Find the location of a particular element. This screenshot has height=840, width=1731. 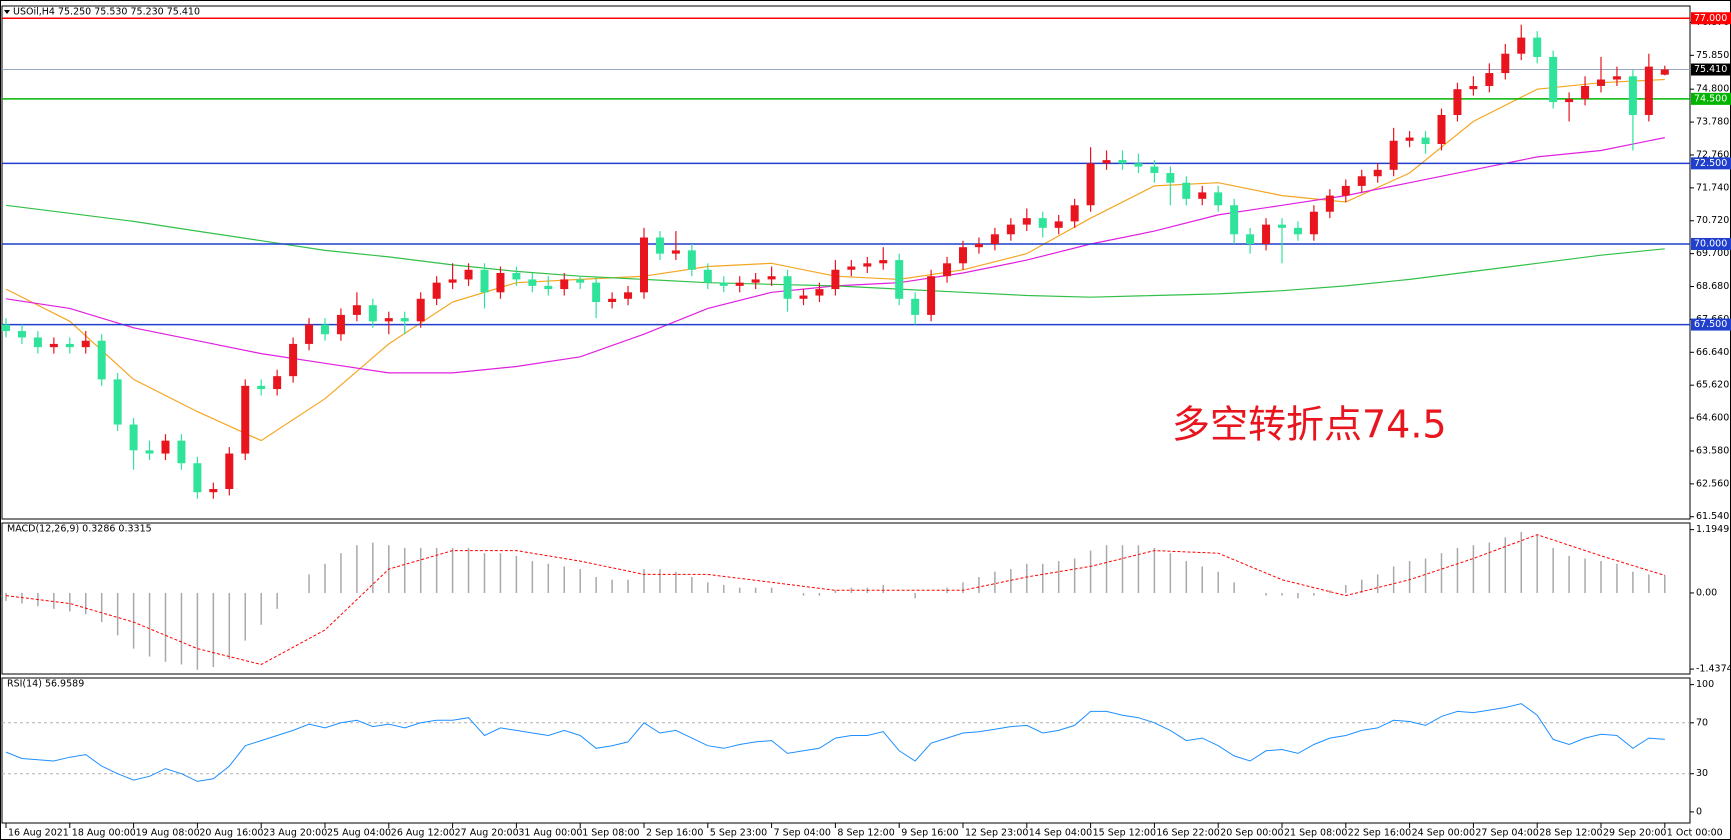

y-tick-label: 71.740 is located at coordinates (1712, 187).